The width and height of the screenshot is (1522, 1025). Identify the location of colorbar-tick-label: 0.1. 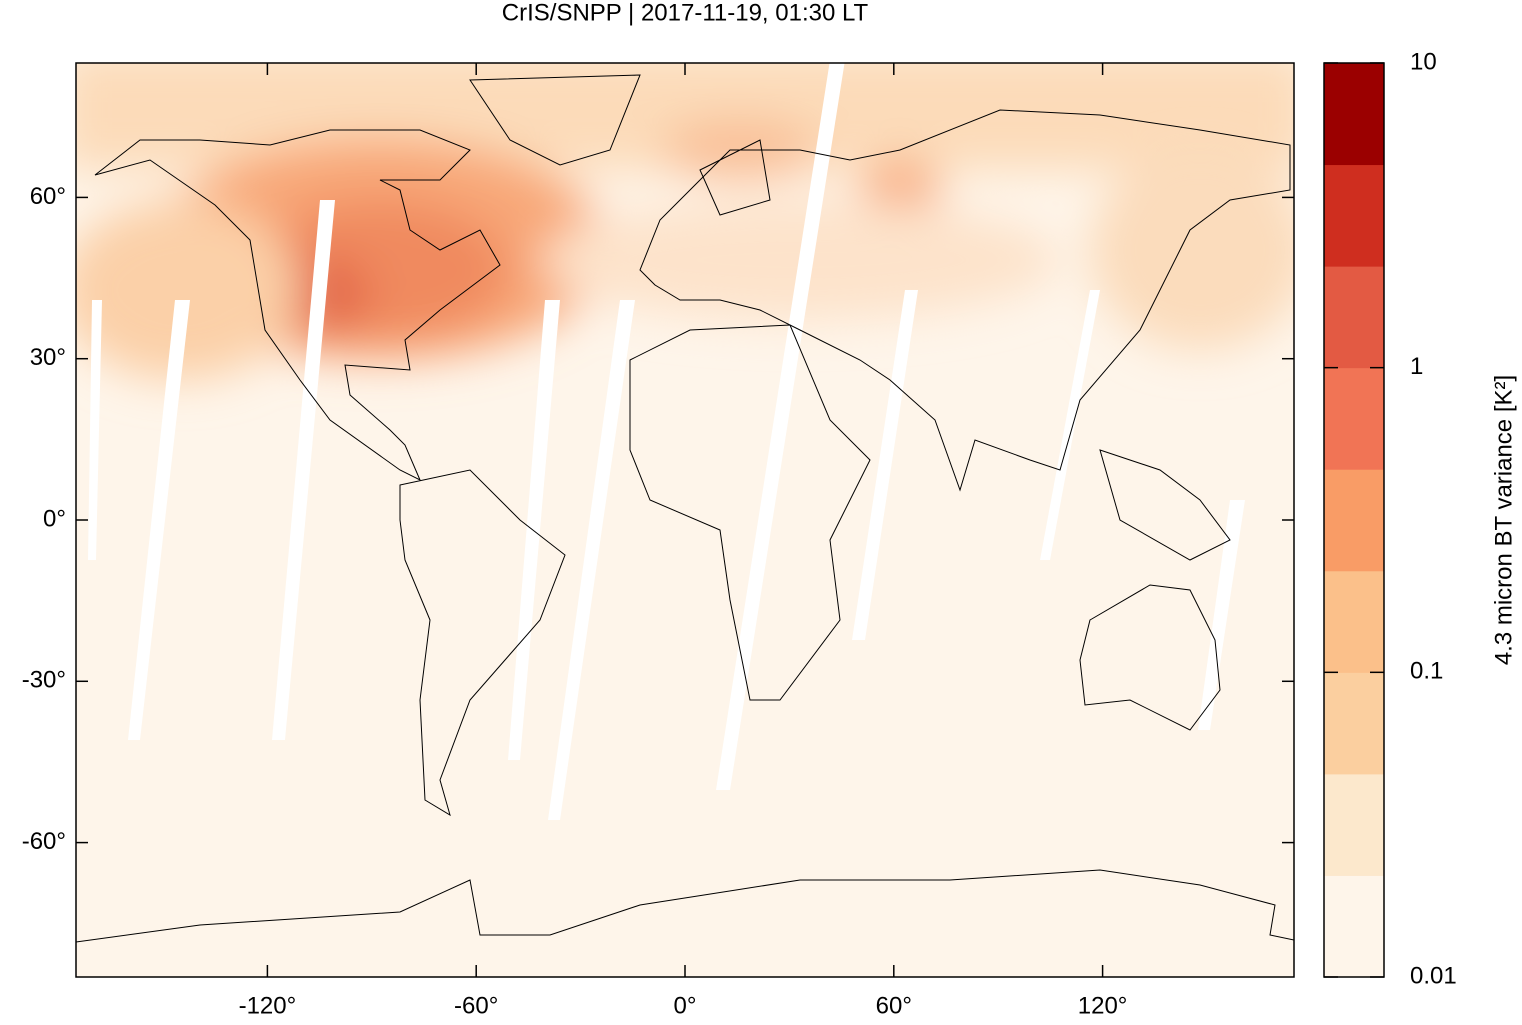
(1426, 671).